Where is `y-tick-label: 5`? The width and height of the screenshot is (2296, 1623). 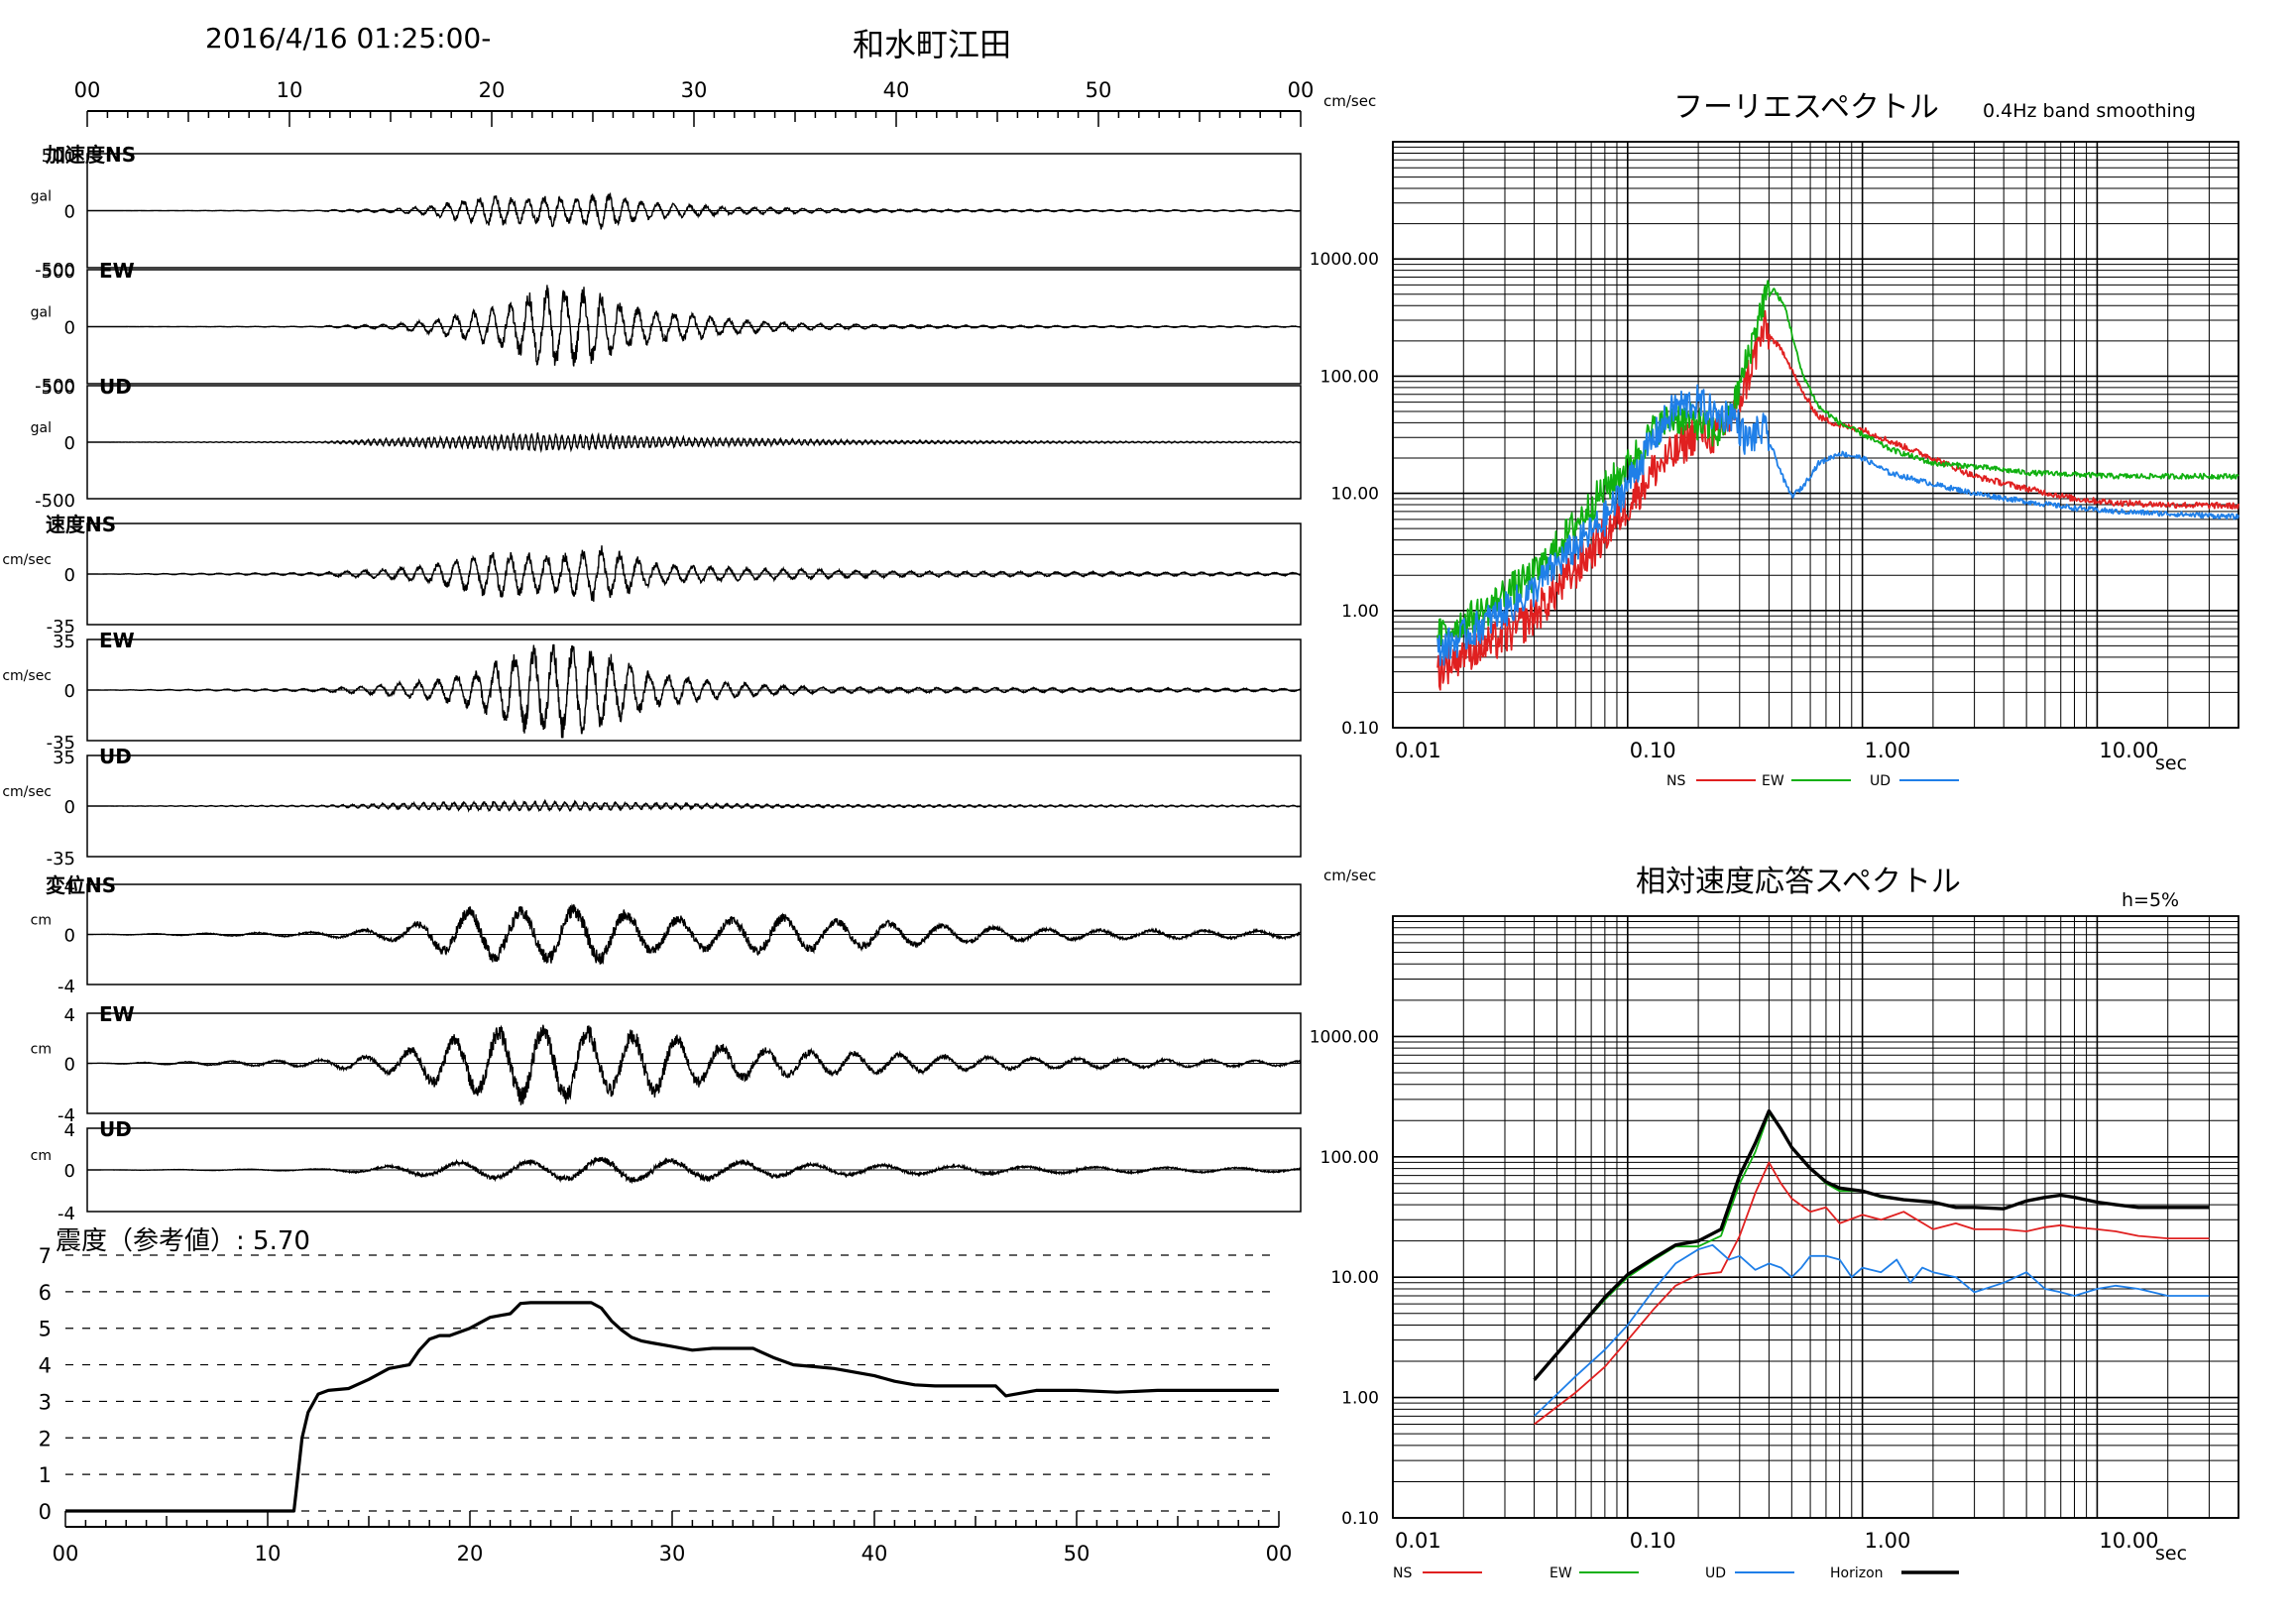
y-tick-label: 5 is located at coordinates (46, 1329).